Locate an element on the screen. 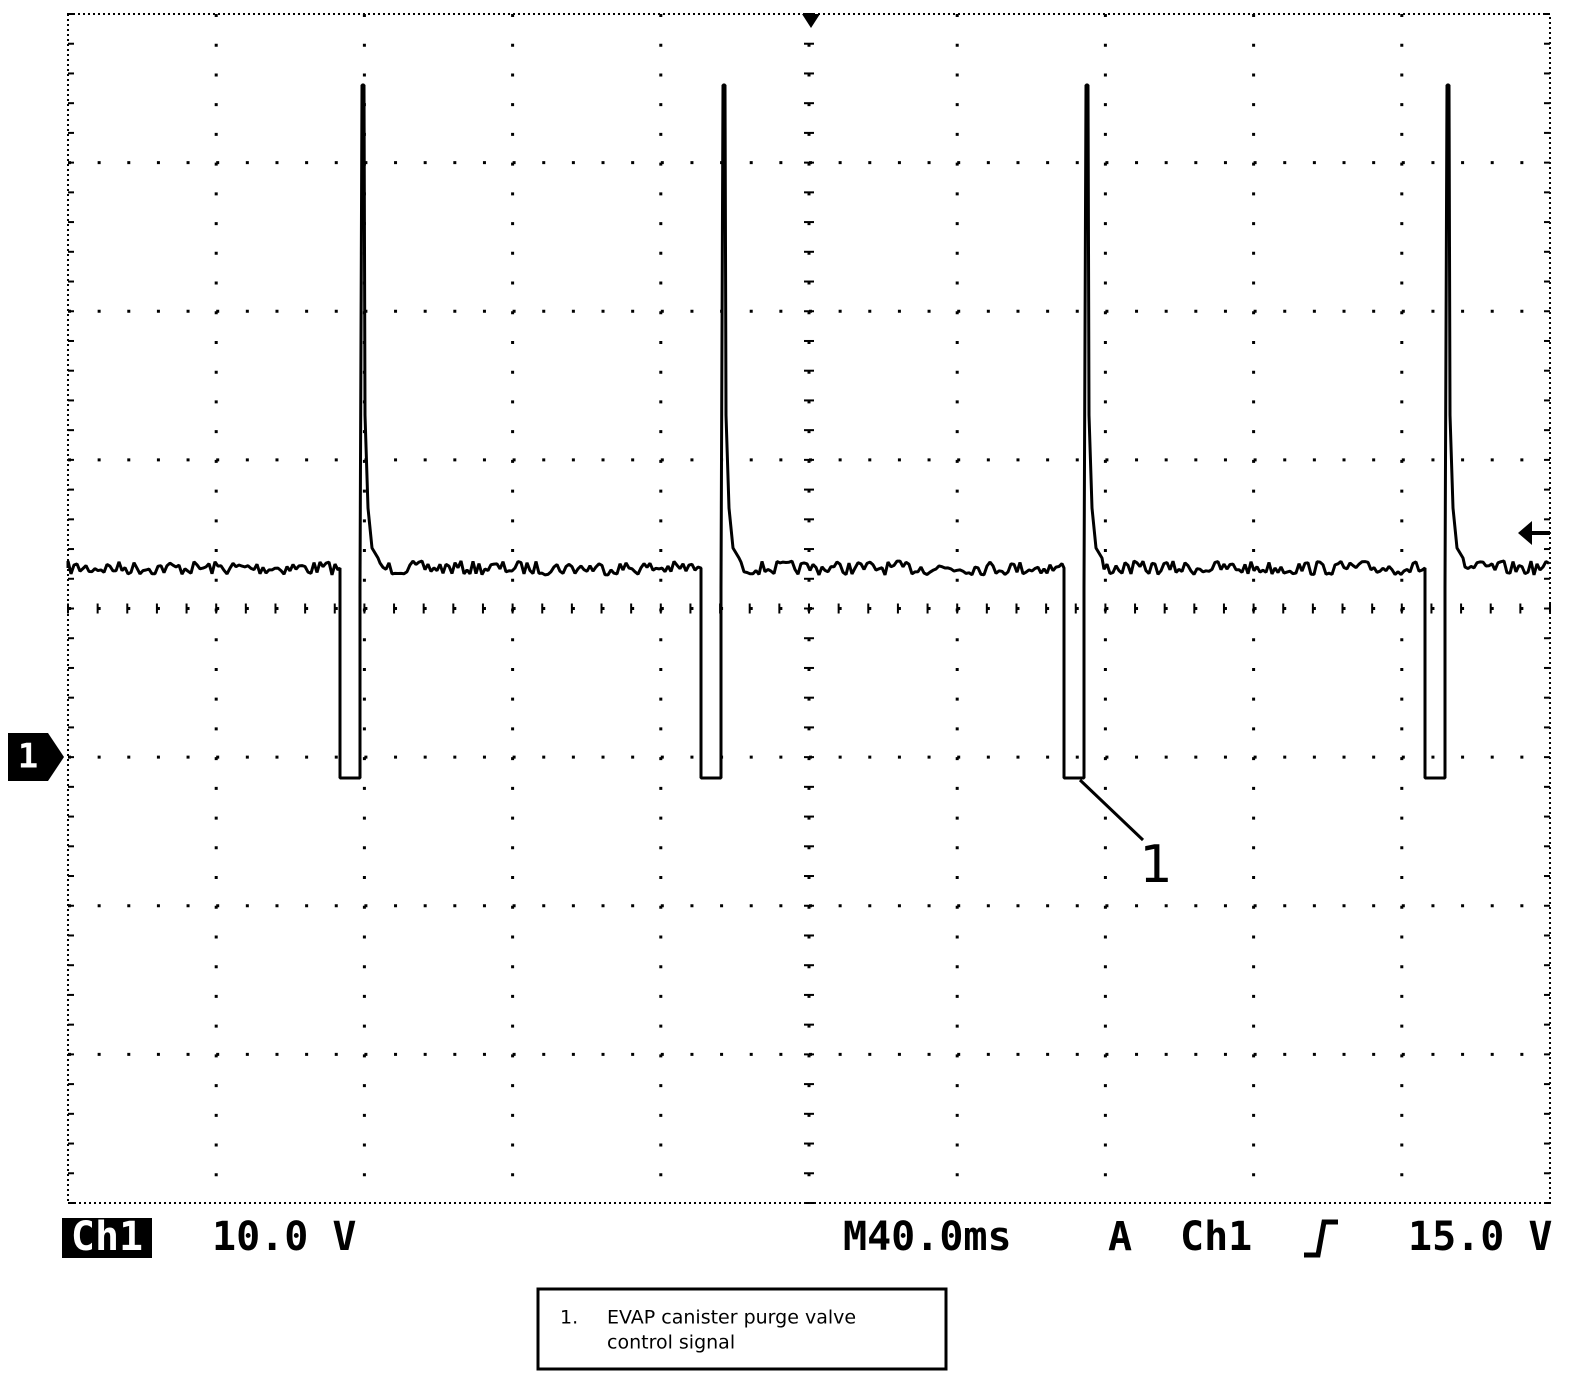 Image resolution: width=1584 pixels, height=1396 pixels. trigger-source: Ch1 is located at coordinates (1216, 1237).